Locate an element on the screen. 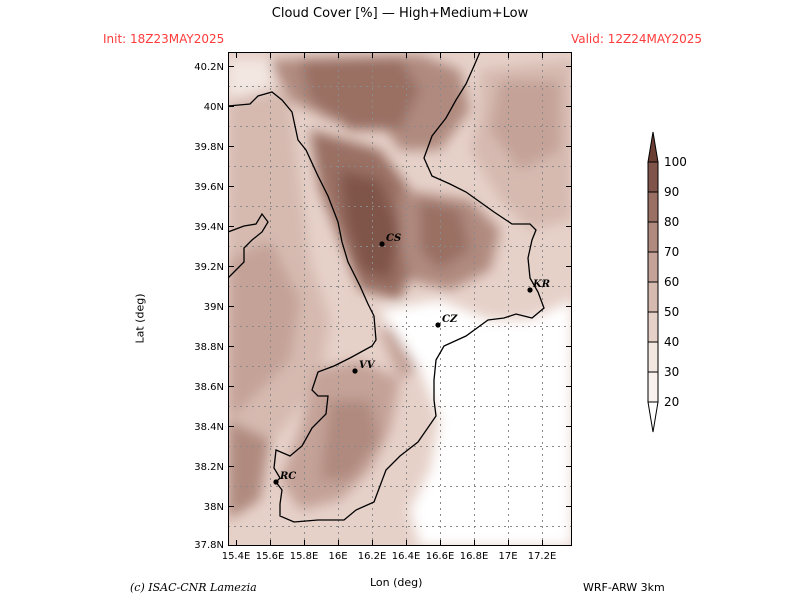 This screenshot has width=800, height=600. colorbar-label: 30 is located at coordinates (671, 372).